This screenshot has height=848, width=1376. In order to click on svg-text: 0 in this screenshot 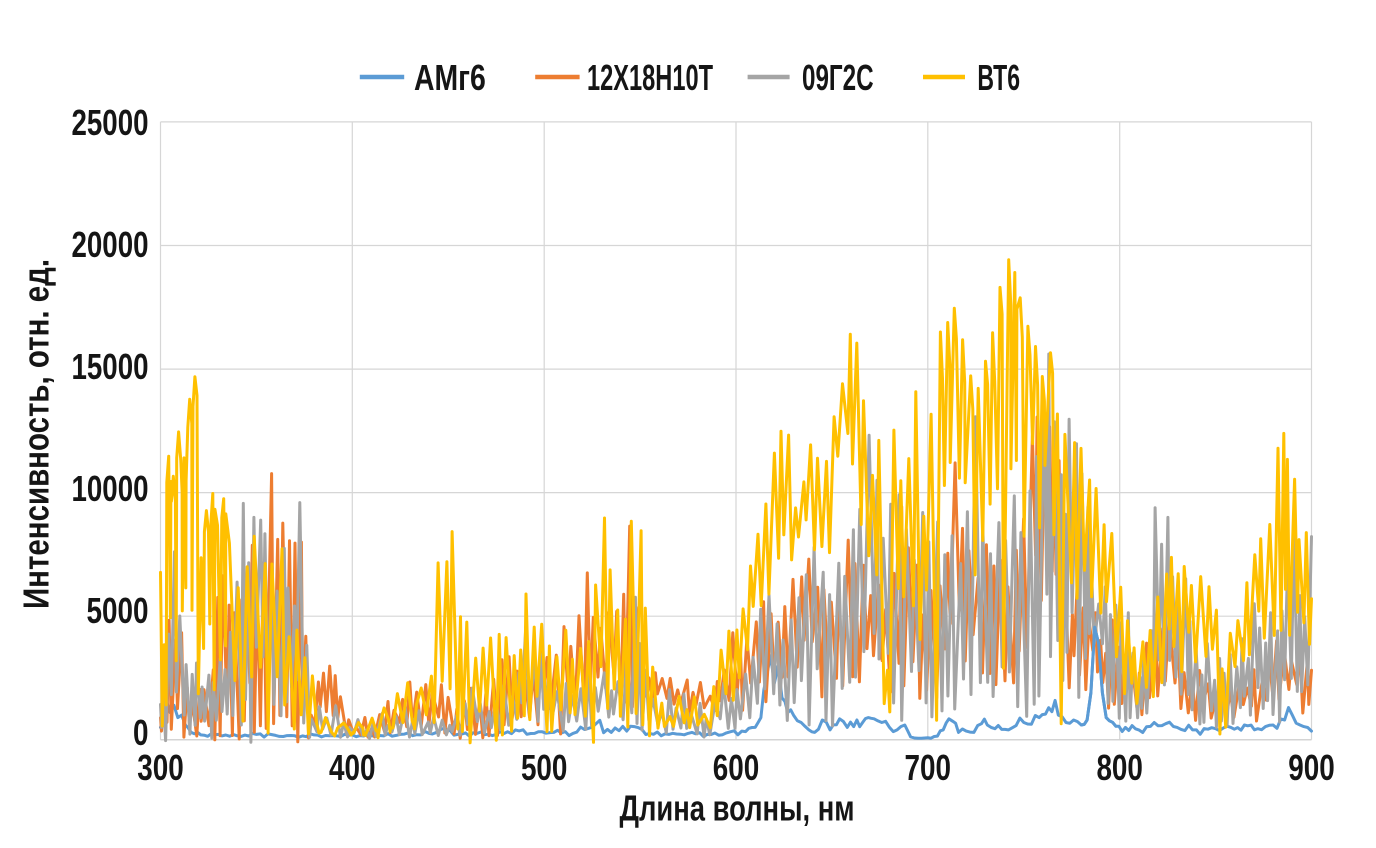, I will do `click(141, 732)`.